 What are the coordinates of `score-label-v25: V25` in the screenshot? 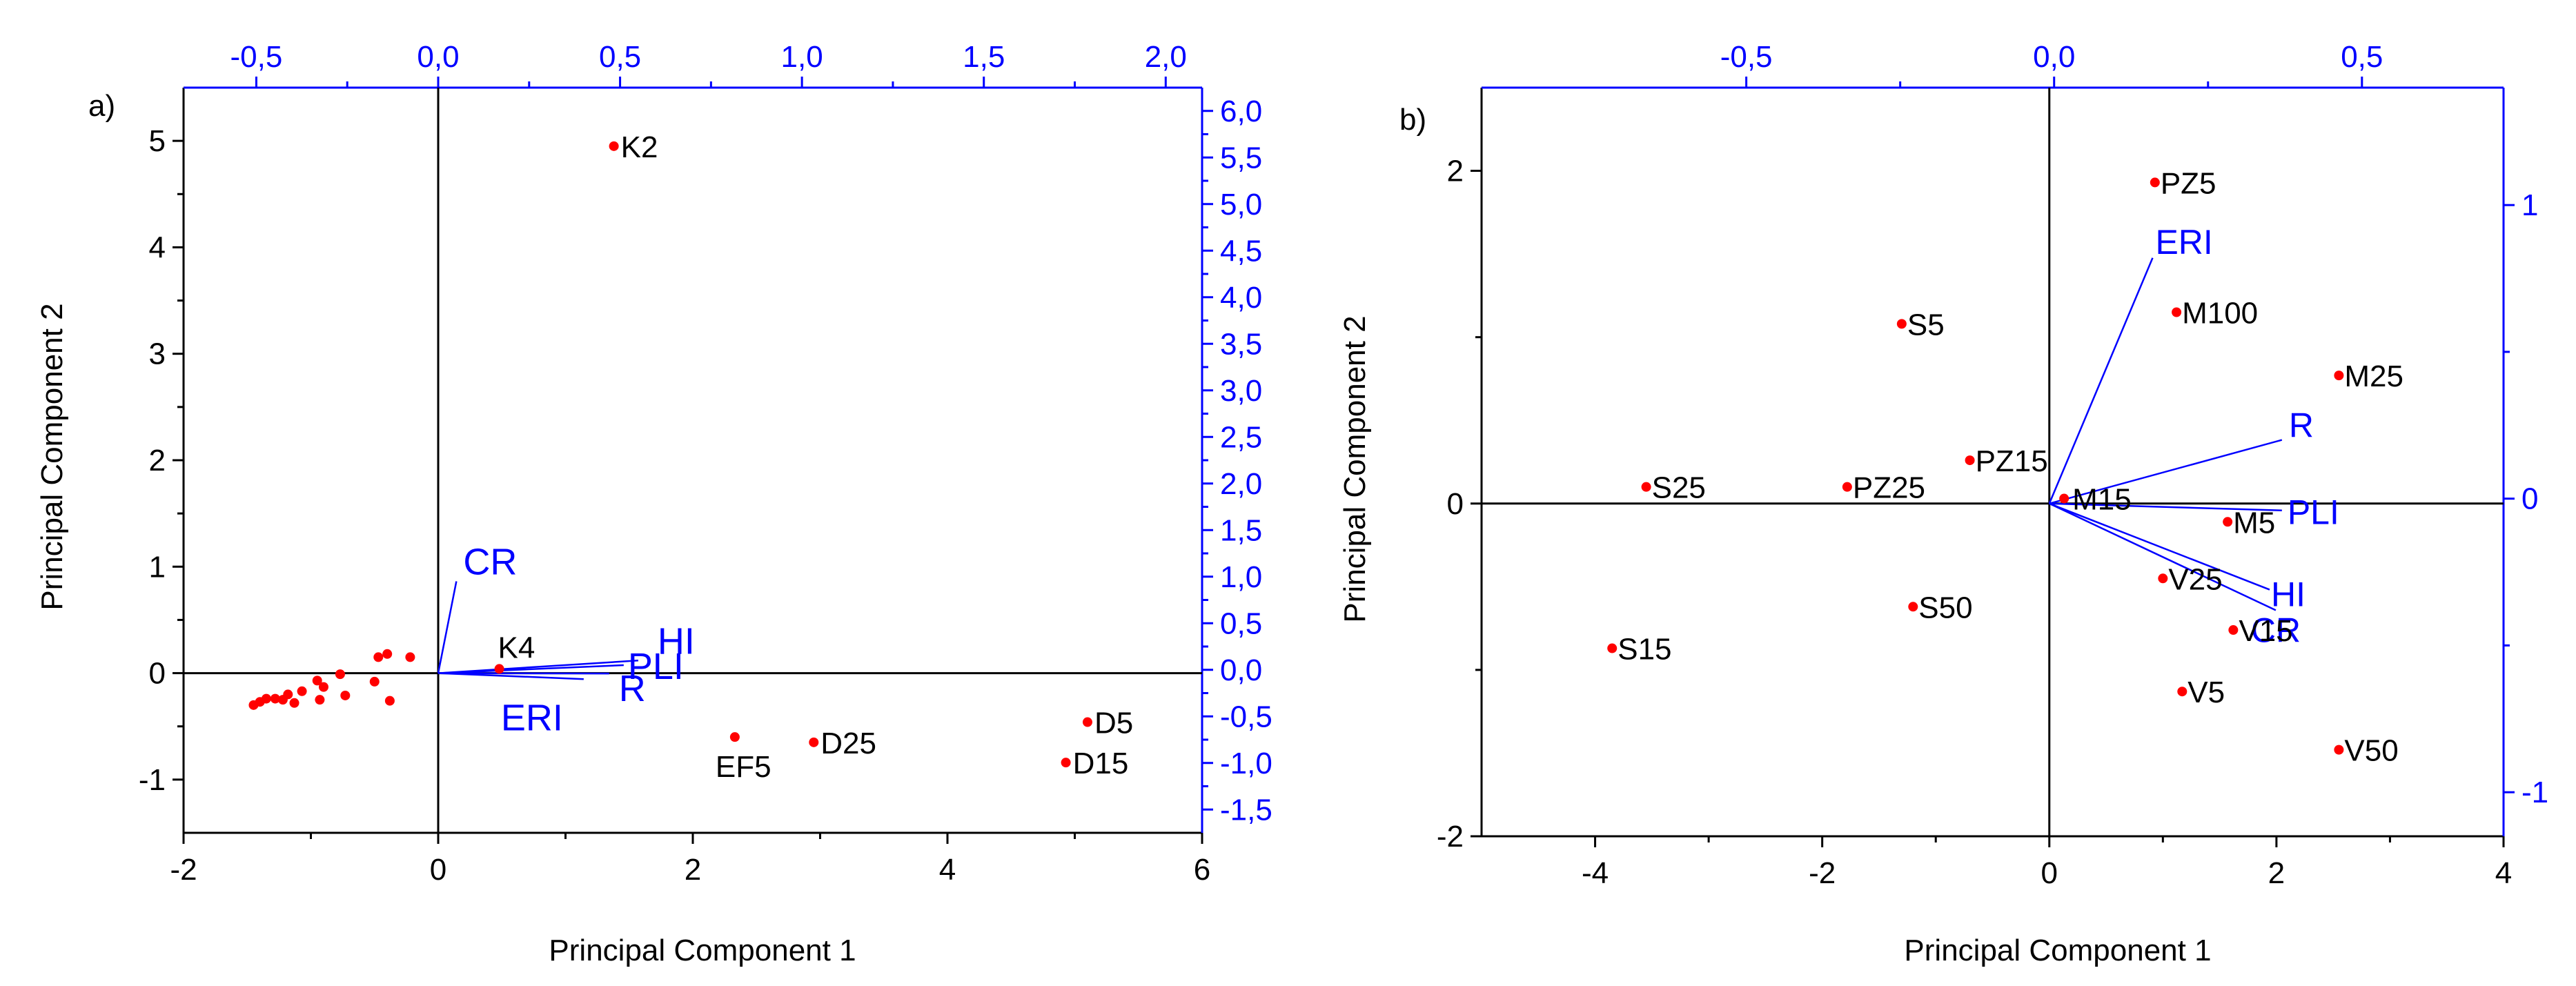 It's located at (2195, 579).